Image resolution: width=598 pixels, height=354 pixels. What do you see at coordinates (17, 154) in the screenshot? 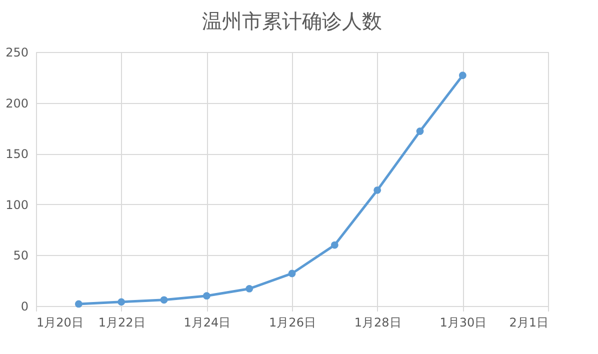
I see `y-tick-label: 150` at bounding box center [17, 154].